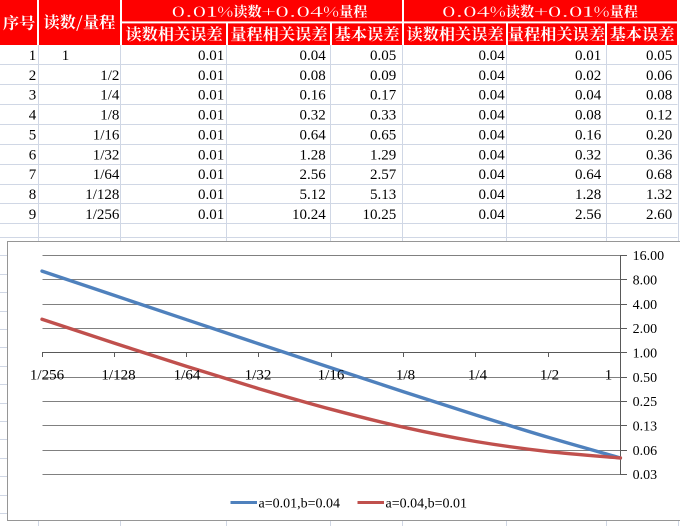 The height and width of the screenshot is (526, 680). Describe the element at coordinates (427, 504) in the screenshot. I see `svg-text: a=0.04,b=0.01` at that location.